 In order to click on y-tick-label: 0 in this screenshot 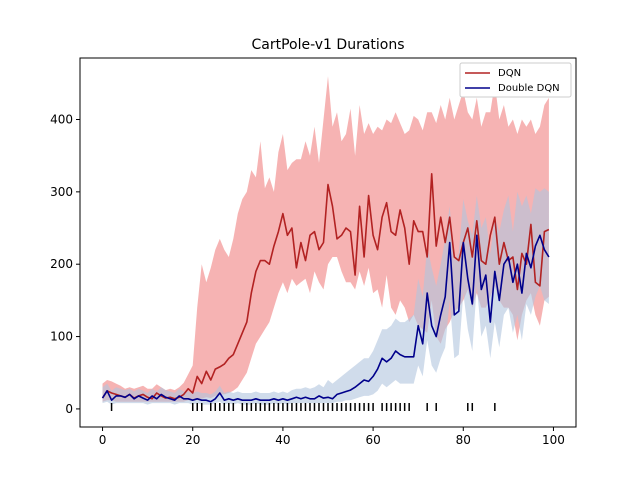, I will do `click(69, 409)`.